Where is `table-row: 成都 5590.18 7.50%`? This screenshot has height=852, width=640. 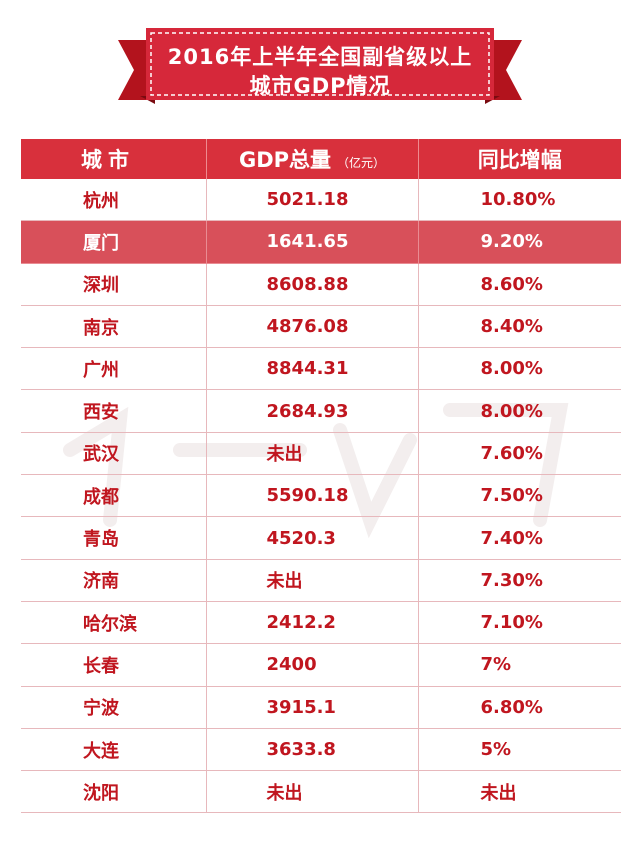 table-row: 成都 5590.18 7.50% is located at coordinates (321, 496).